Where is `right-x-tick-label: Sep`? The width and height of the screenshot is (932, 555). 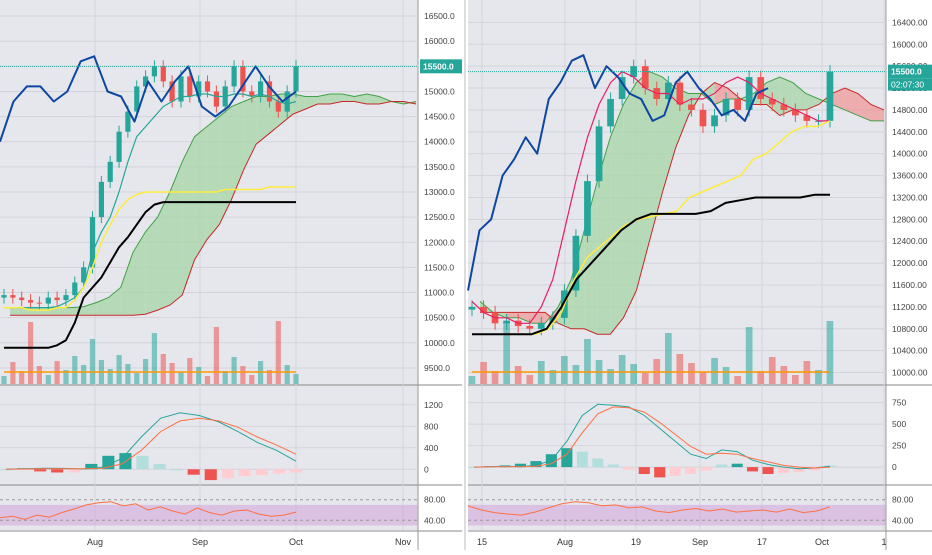 right-x-tick-label: Sep is located at coordinates (700, 542).